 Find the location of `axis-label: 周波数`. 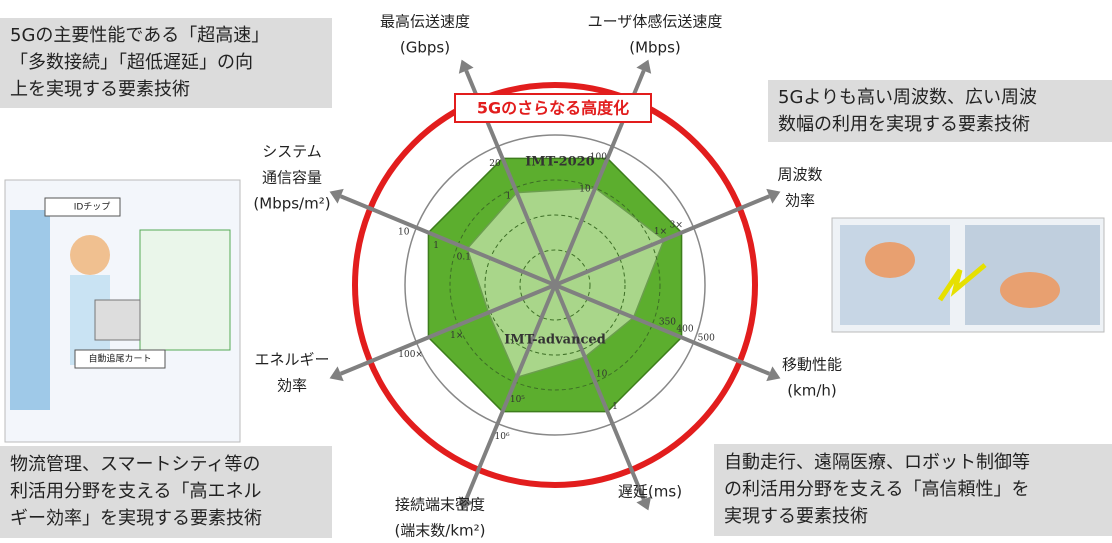

axis-label: 周波数 is located at coordinates (799, 175).